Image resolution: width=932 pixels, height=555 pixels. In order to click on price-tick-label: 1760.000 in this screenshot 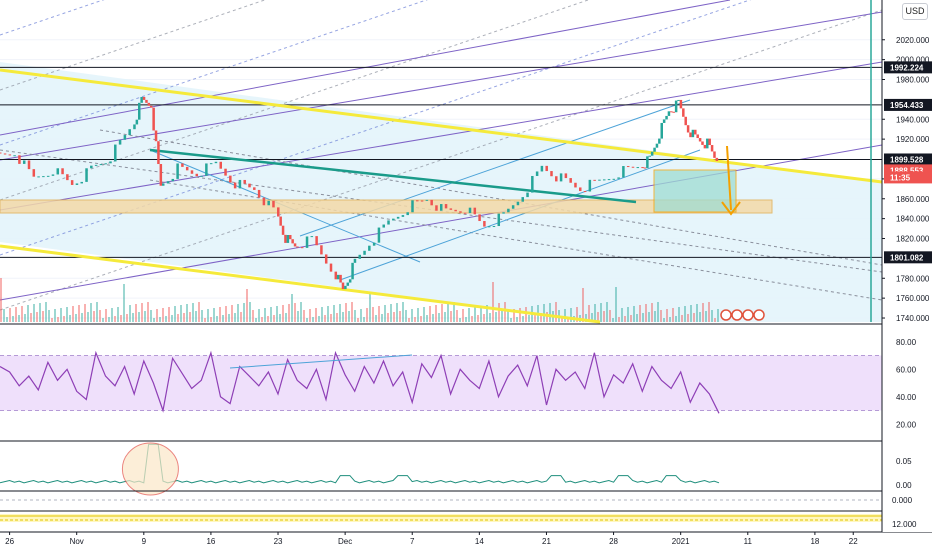, I will do `click(913, 298)`.